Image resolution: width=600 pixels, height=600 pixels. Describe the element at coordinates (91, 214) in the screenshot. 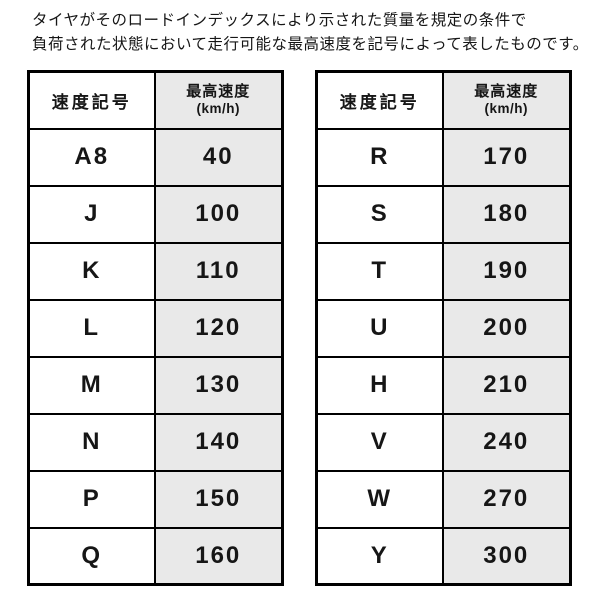

I see `symbol-cell: J` at that location.